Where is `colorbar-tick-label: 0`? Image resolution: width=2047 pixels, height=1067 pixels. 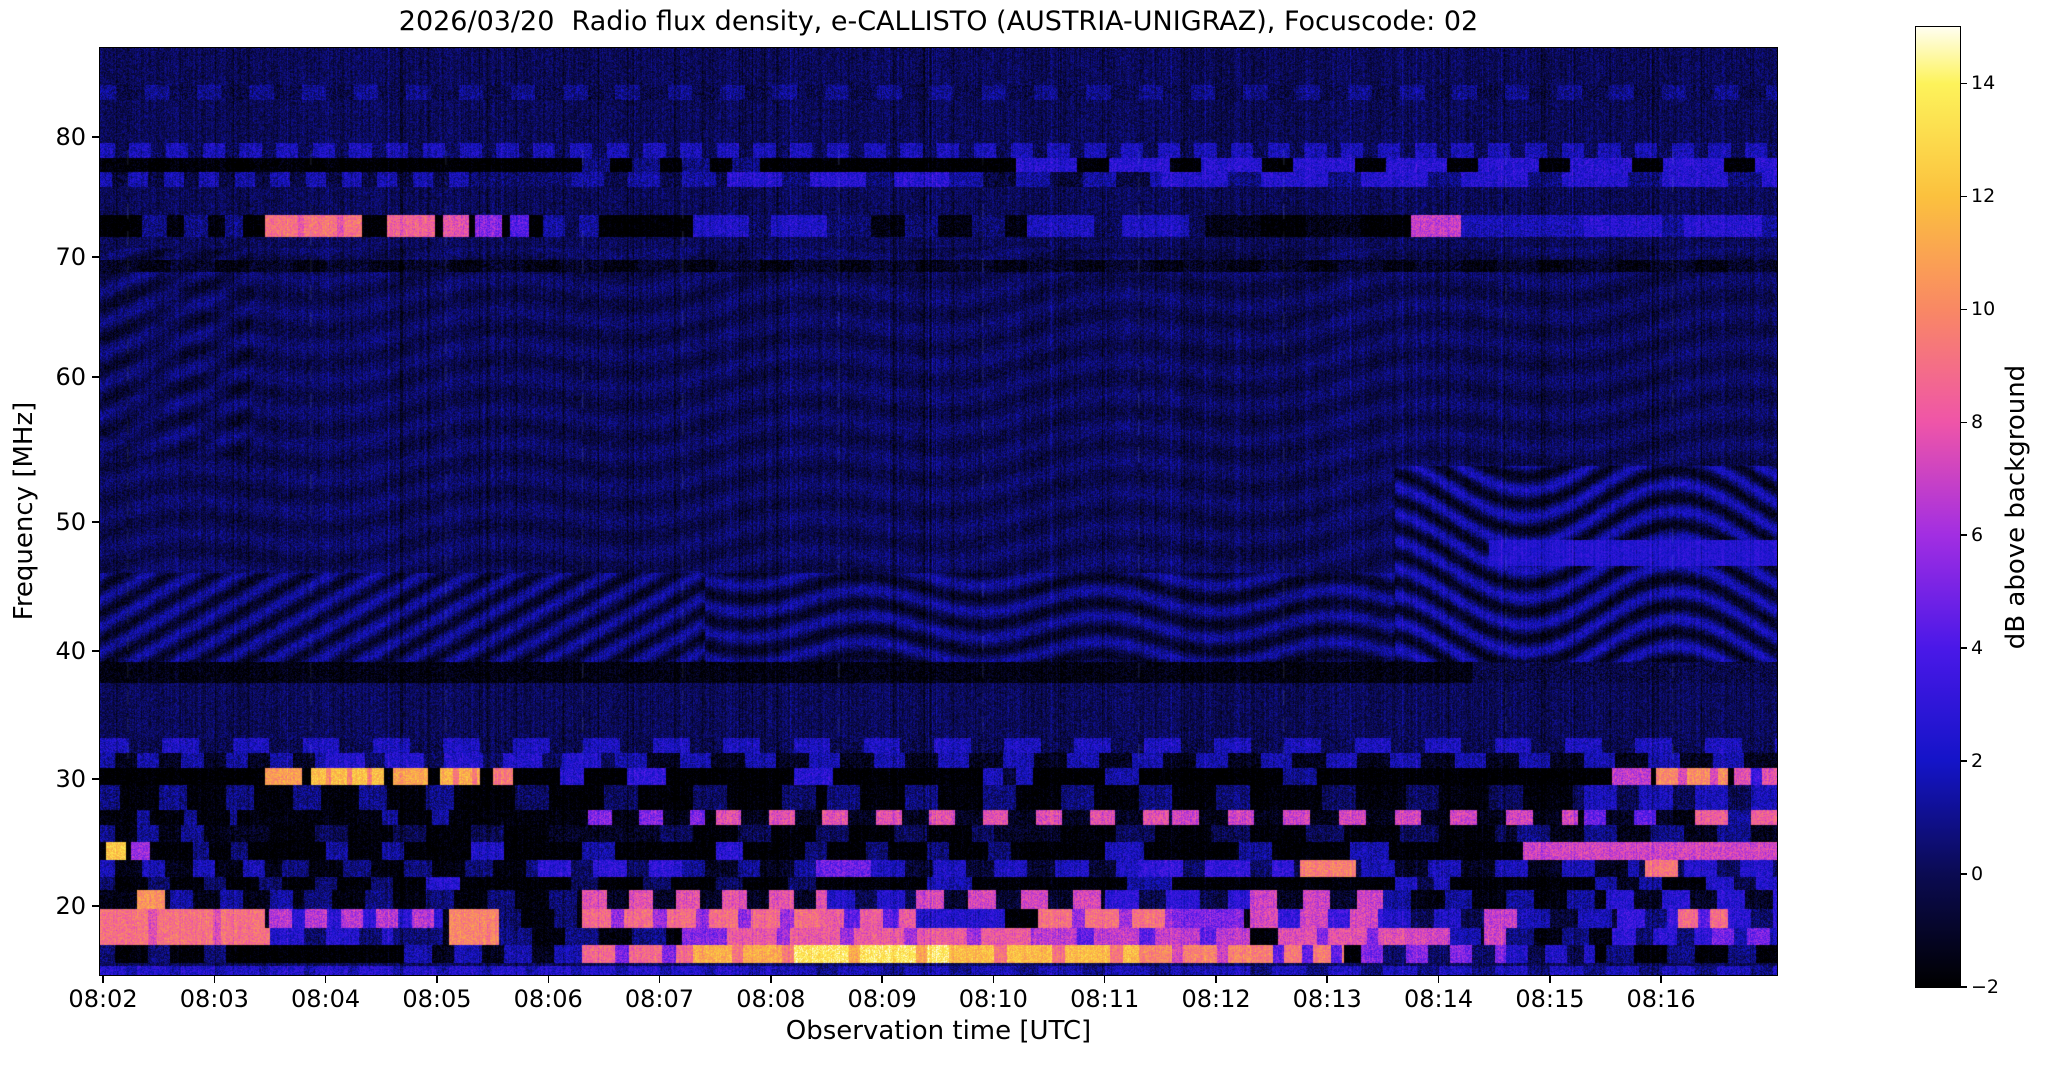 colorbar-tick-label: 0 is located at coordinates (1977, 874).